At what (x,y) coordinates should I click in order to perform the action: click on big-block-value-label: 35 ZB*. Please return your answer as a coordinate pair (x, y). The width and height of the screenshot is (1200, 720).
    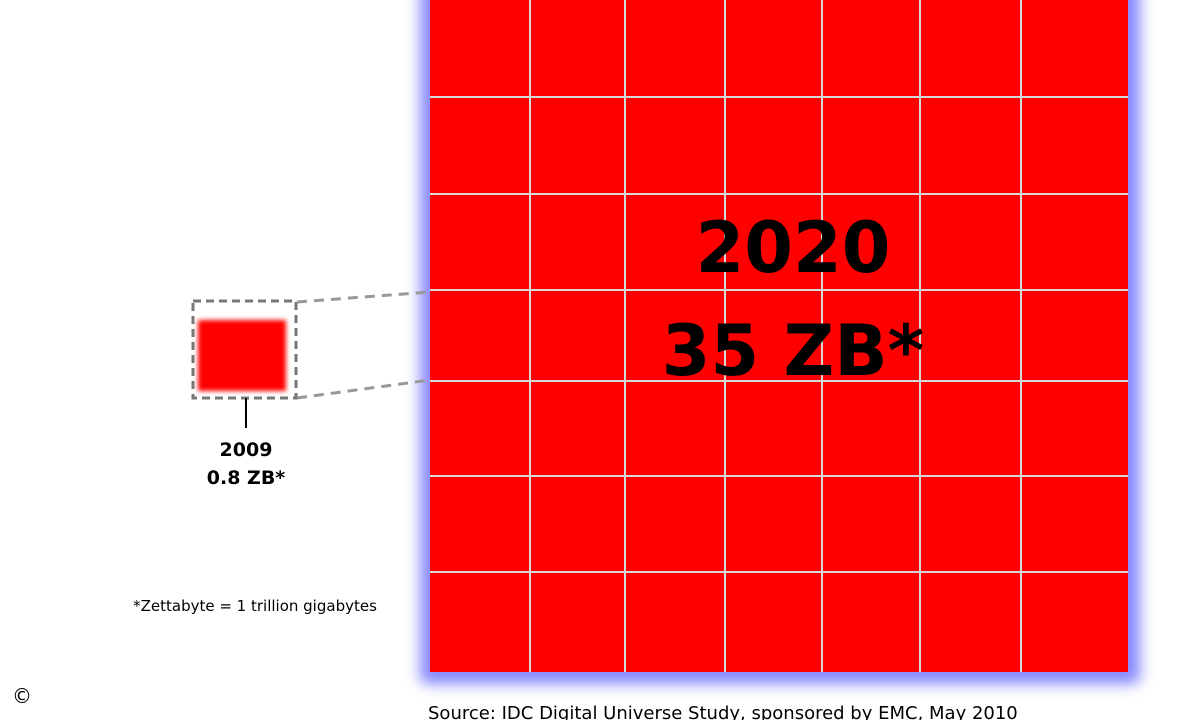
    Looking at the image, I should click on (793, 351).